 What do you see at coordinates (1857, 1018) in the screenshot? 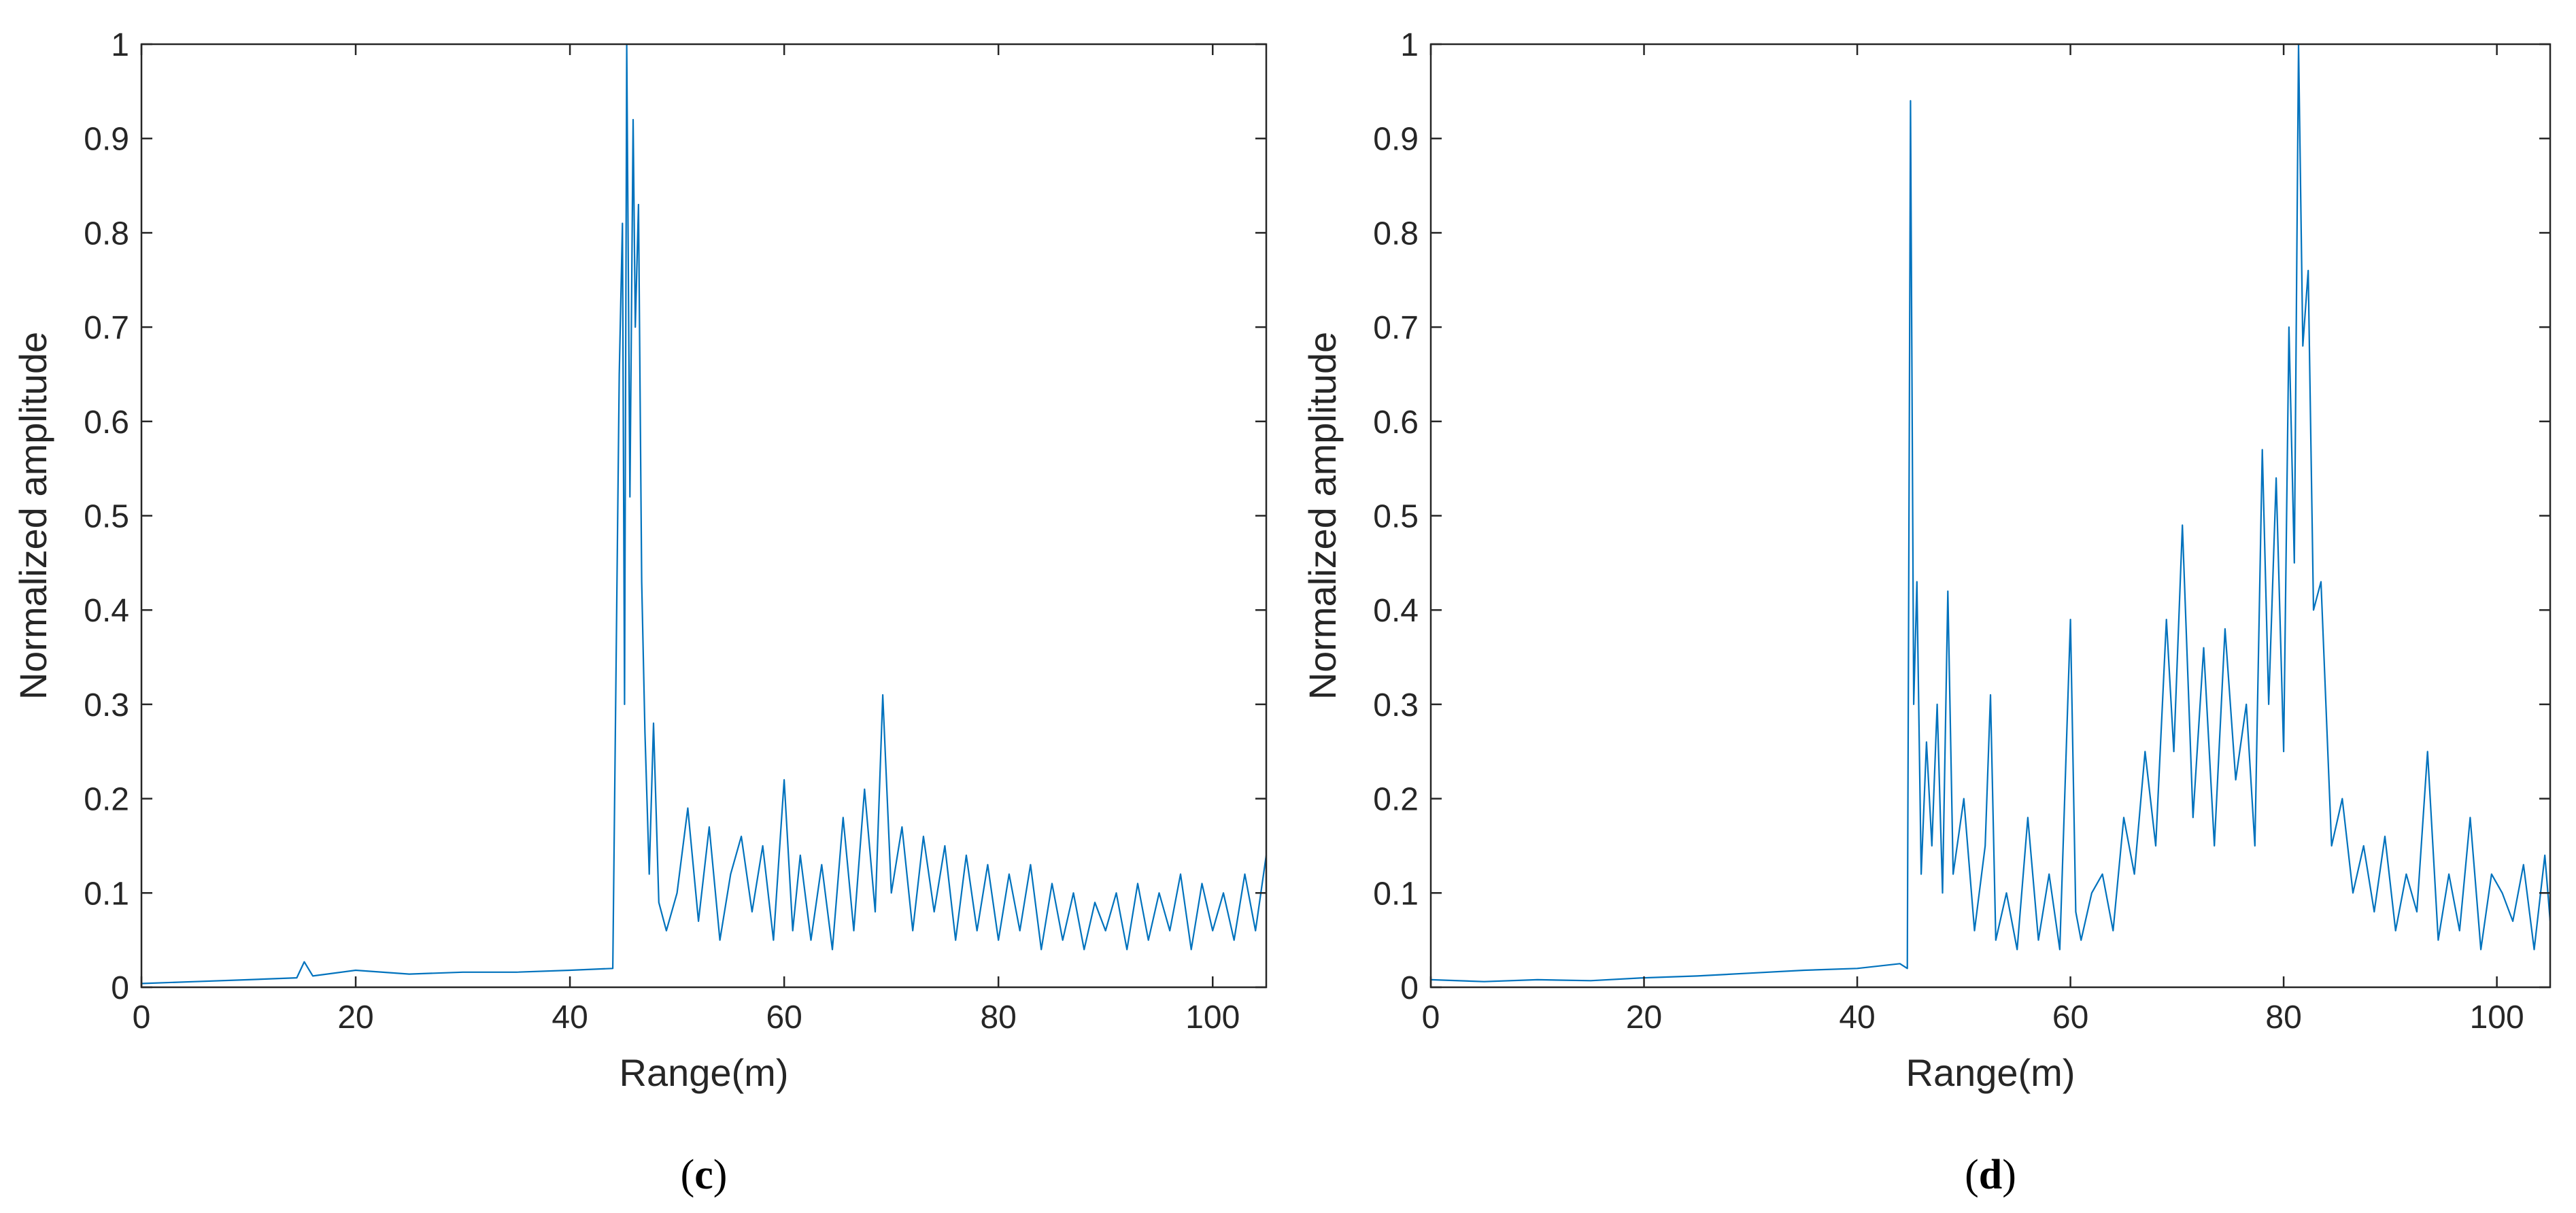
I see `panel-d-xtick-label: 40` at bounding box center [1857, 1018].